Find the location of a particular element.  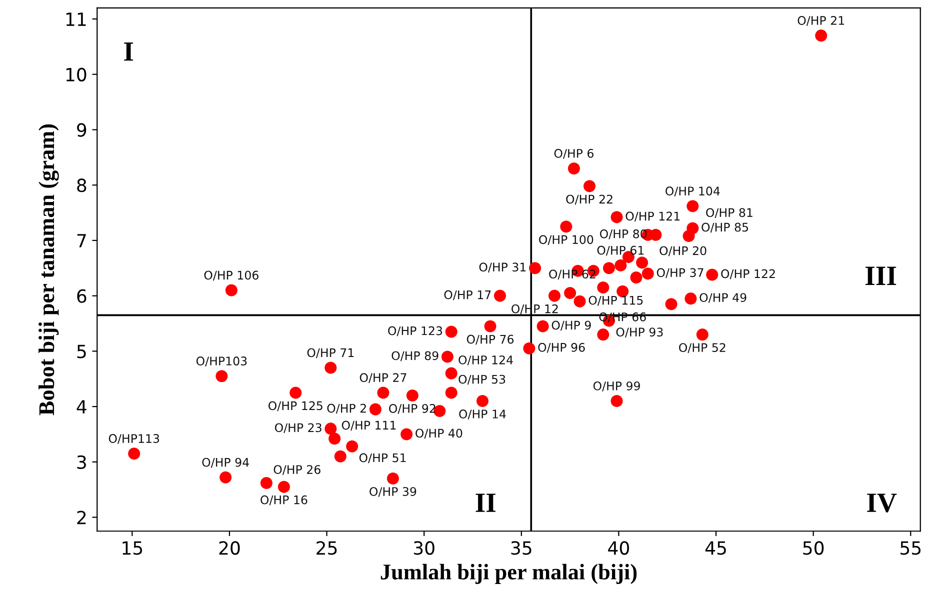

y-tick-label: 5 is located at coordinates (81, 351).